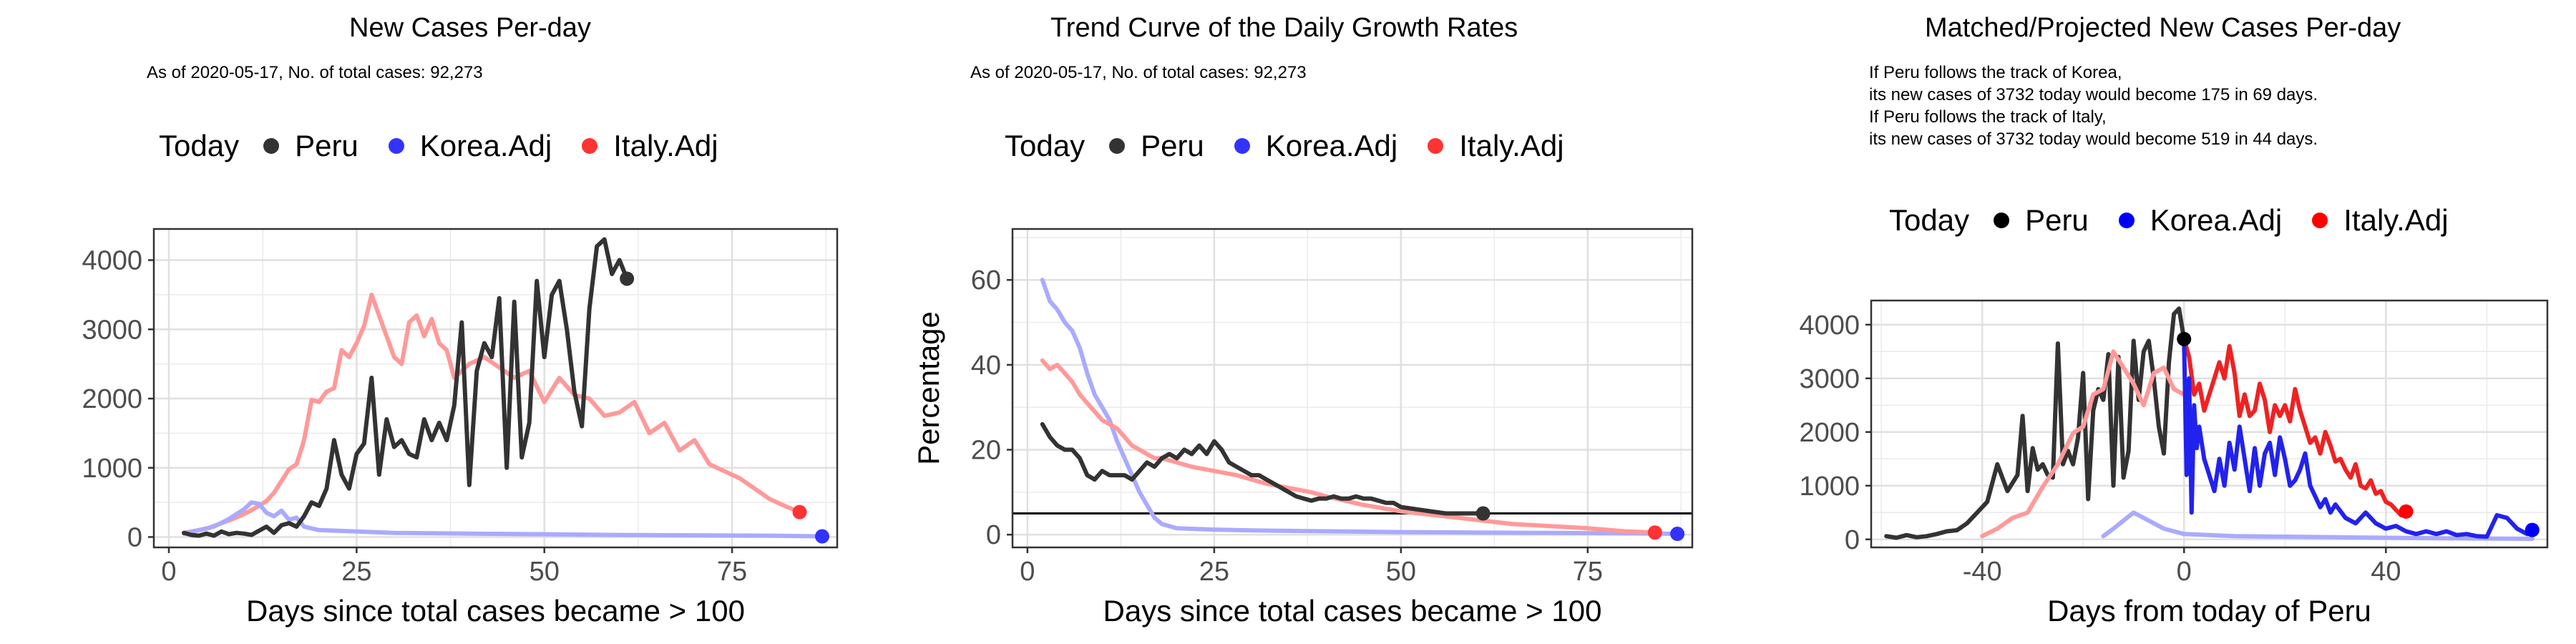 This screenshot has height=644, width=2576. I want to click on x-axis-label: Days from today of Peru, so click(2209, 611).